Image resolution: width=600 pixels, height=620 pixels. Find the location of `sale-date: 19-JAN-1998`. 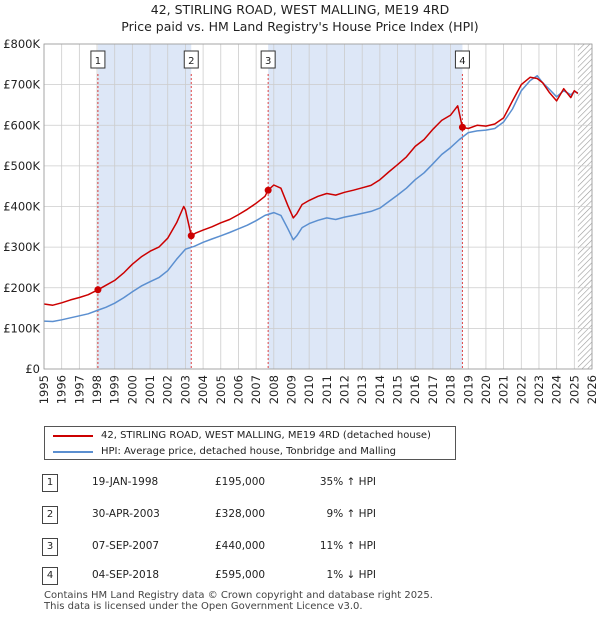

sale-date: 19-JAN-1998 is located at coordinates (125, 482).